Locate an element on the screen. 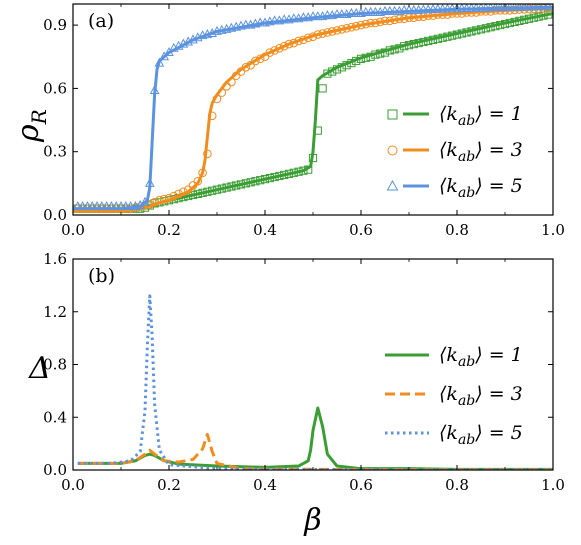 This screenshot has width=581, height=545. panel-a-ylabel-sub: R is located at coordinates (39, 117).